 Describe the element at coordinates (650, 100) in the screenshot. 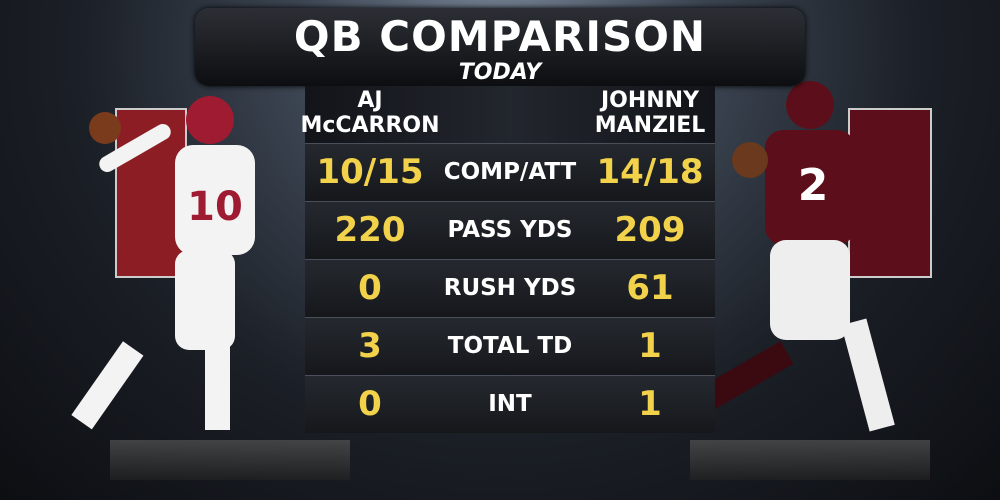

I see `name-line: JOHNNY` at that location.